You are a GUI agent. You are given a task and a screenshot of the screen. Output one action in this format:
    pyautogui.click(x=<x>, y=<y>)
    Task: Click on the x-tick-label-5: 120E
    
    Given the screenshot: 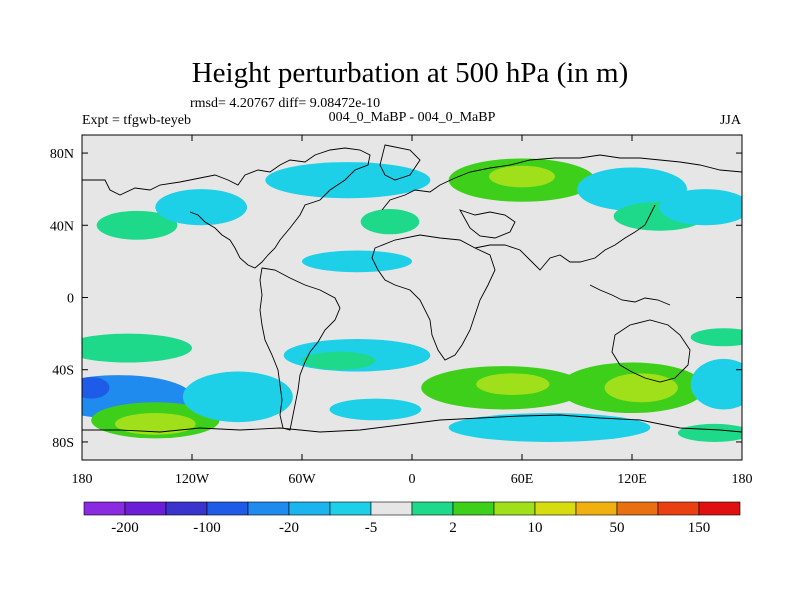 What is the action you would take?
    pyautogui.click(x=632, y=479)
    